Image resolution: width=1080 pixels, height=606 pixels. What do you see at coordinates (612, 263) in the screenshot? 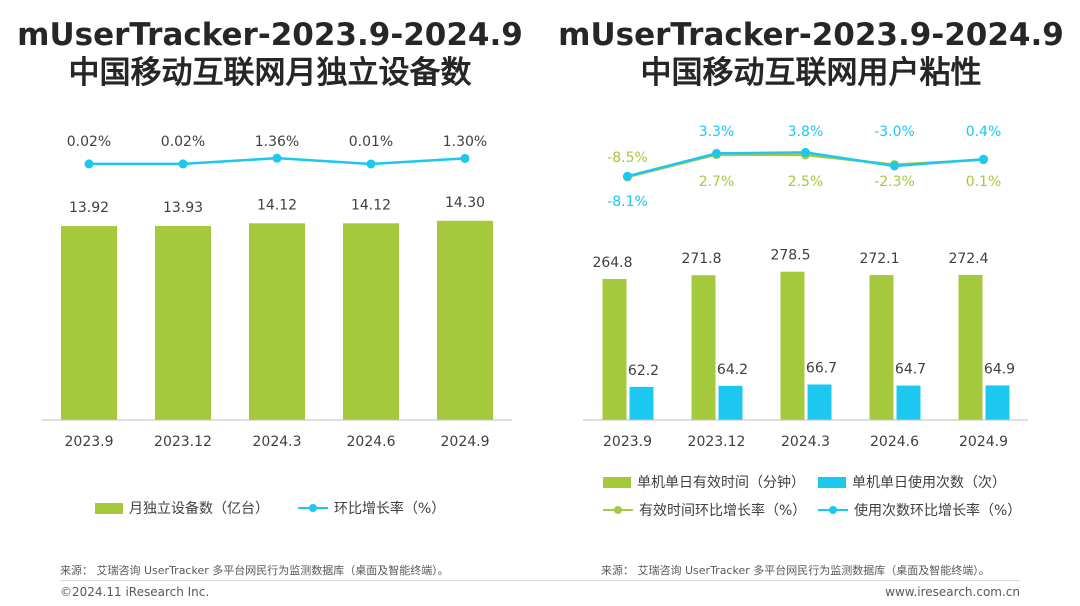
I see `bar-value-label: 264.8` at bounding box center [612, 263].